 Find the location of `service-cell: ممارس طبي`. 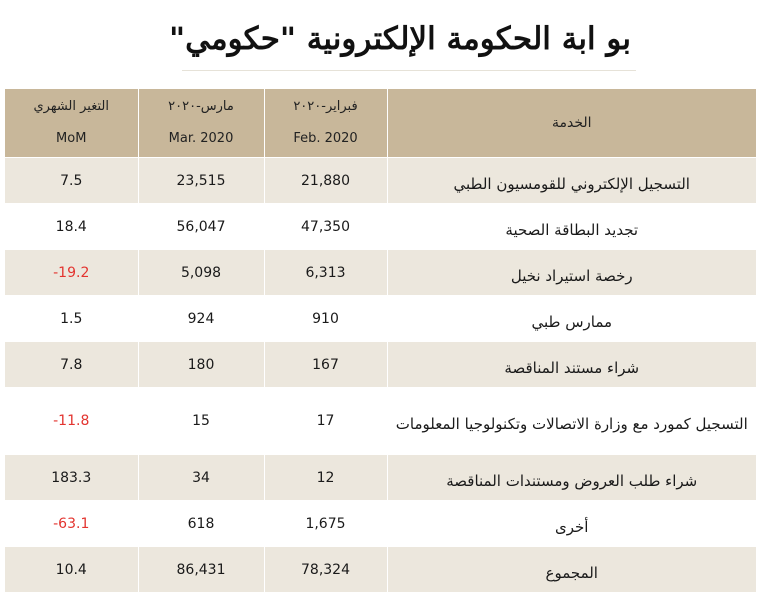

service-cell: ممارس طبي is located at coordinates (571, 319).